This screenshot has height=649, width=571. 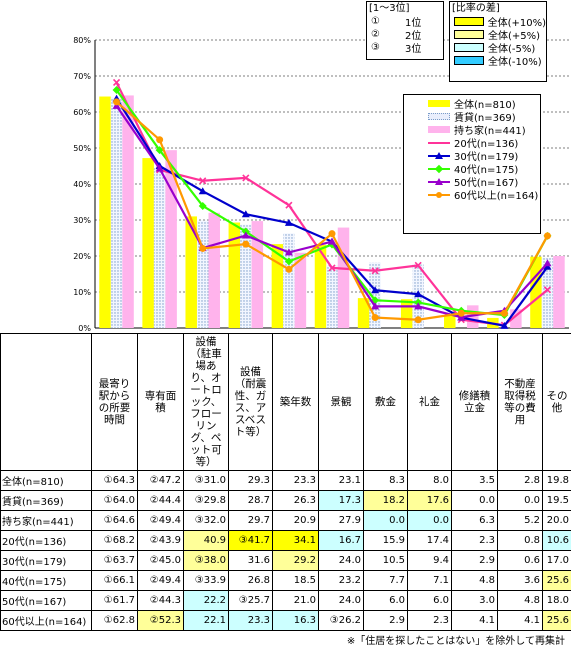 I want to click on diff-label: 全体(+5%), so click(x=514, y=36).